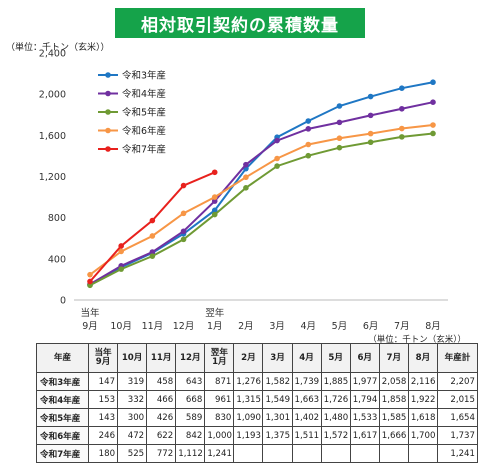 This screenshot has height=464, width=500. What do you see at coordinates (219, 417) in the screenshot?
I see `table-cell: 830` at bounding box center [219, 417].